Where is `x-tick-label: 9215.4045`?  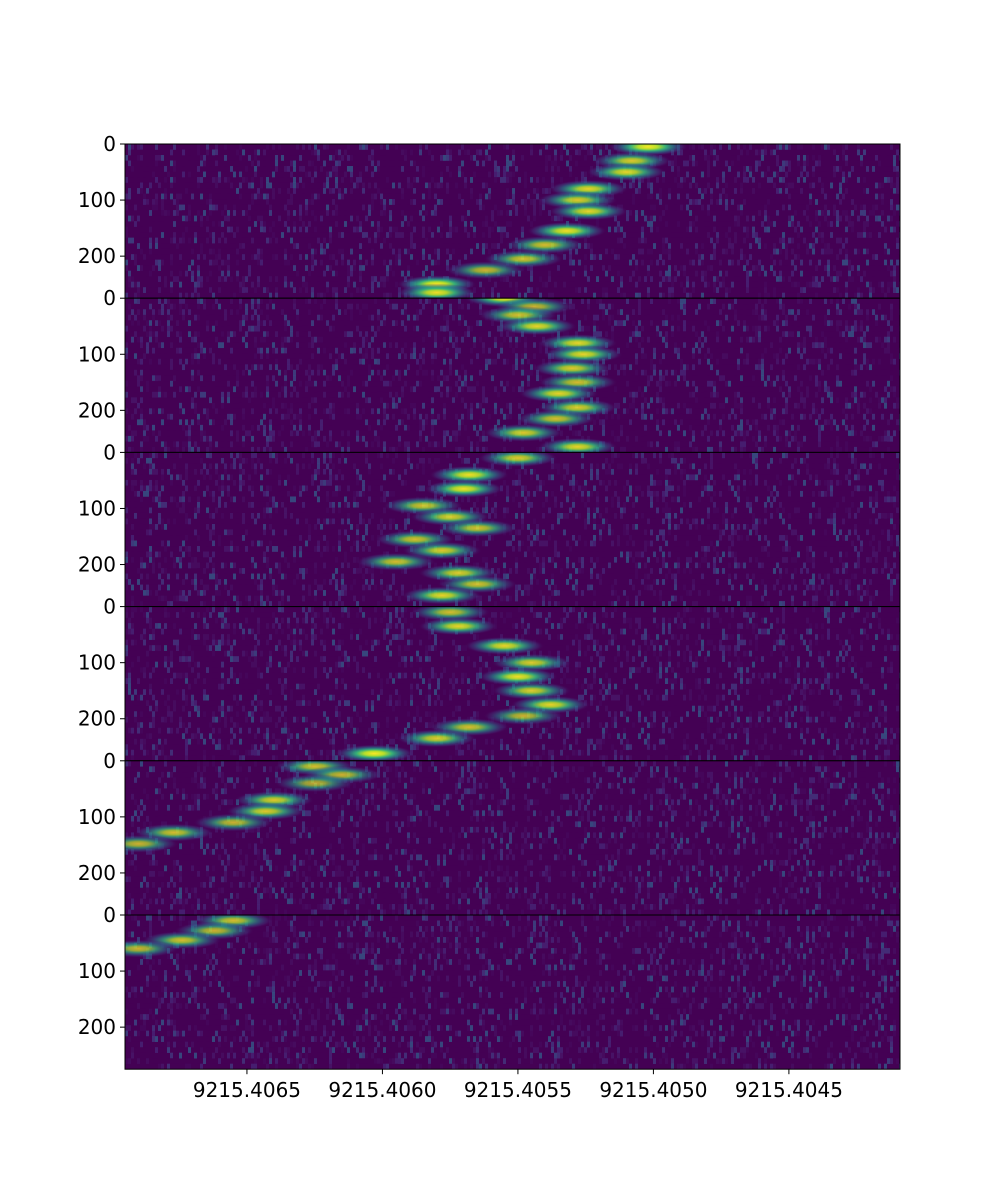 x-tick-label: 9215.4045 is located at coordinates (789, 1090).